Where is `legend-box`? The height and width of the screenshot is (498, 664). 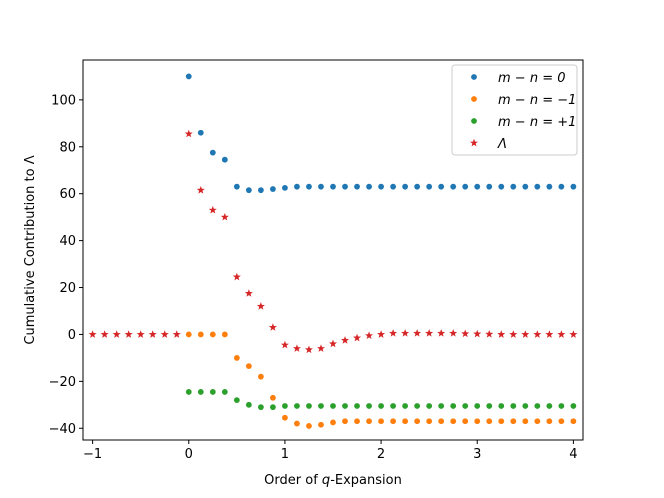 legend-box is located at coordinates (514, 110).